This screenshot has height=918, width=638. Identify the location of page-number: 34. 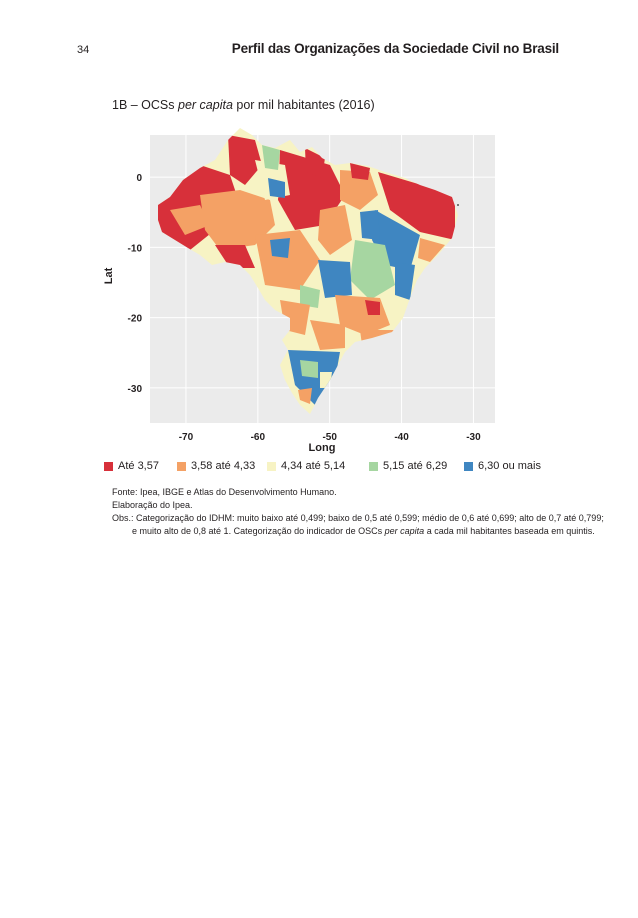
(83, 50).